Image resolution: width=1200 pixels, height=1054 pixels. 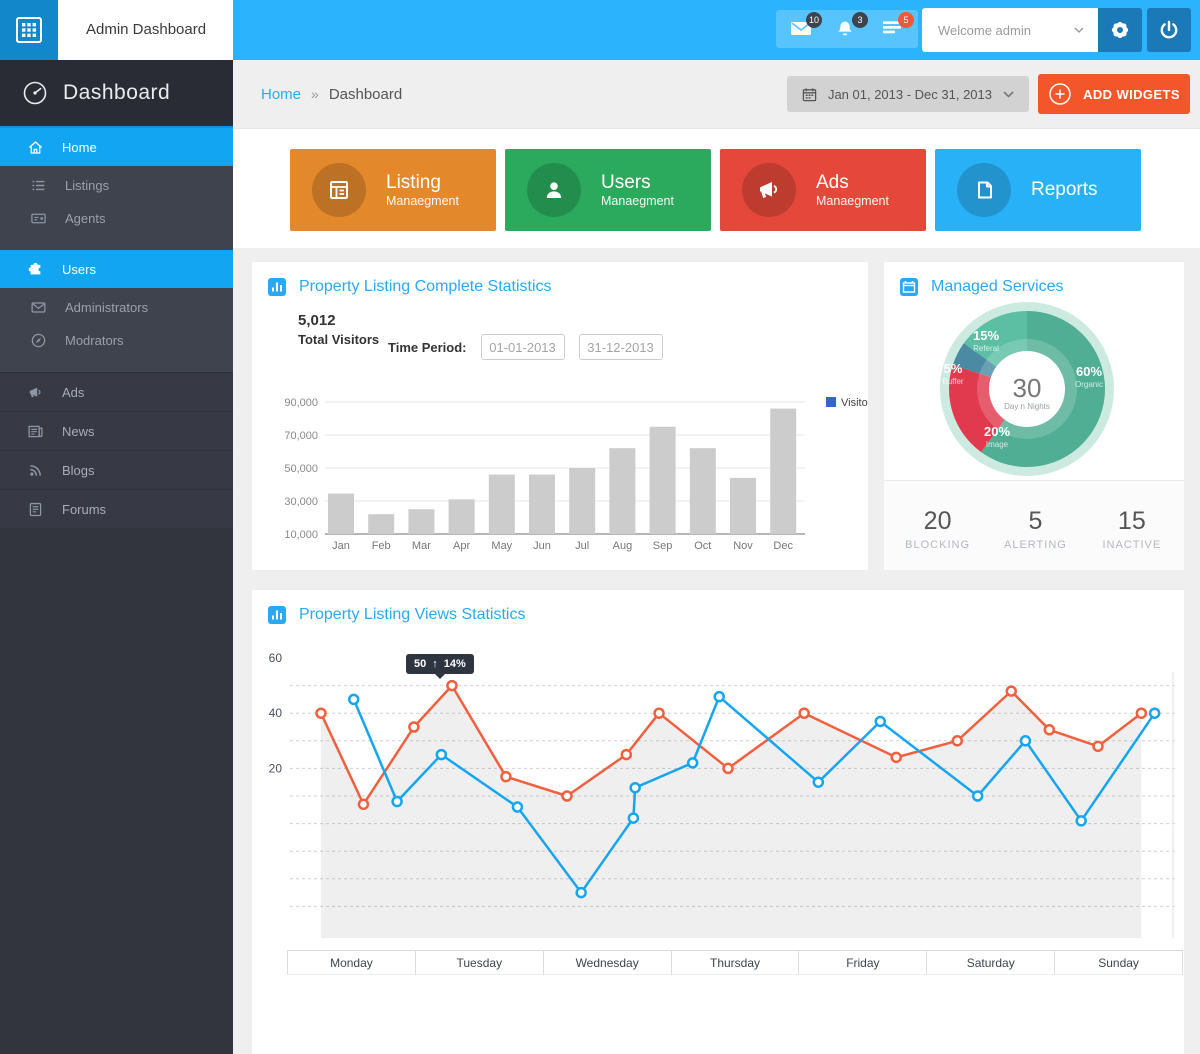 I want to click on sidebar-item-users: Users, so click(x=116, y=269).